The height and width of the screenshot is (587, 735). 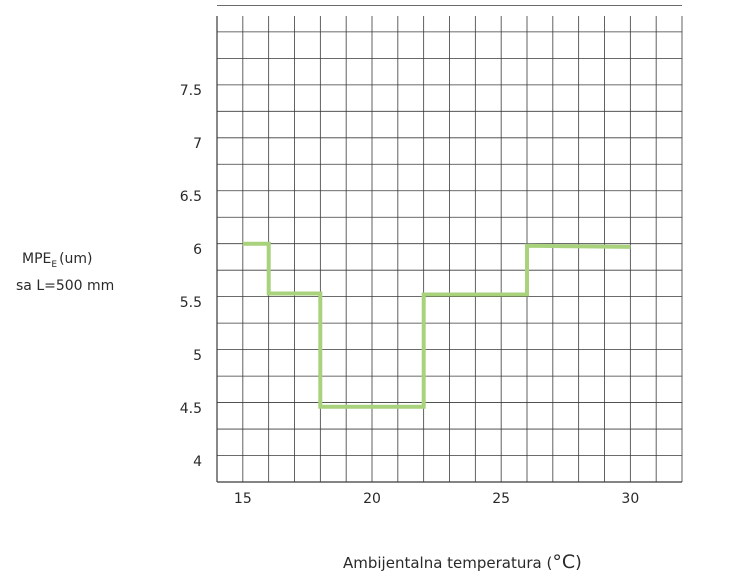 What do you see at coordinates (57, 260) in the screenshot?
I see `y-axis-label-line1: MPEE (um)` at bounding box center [57, 260].